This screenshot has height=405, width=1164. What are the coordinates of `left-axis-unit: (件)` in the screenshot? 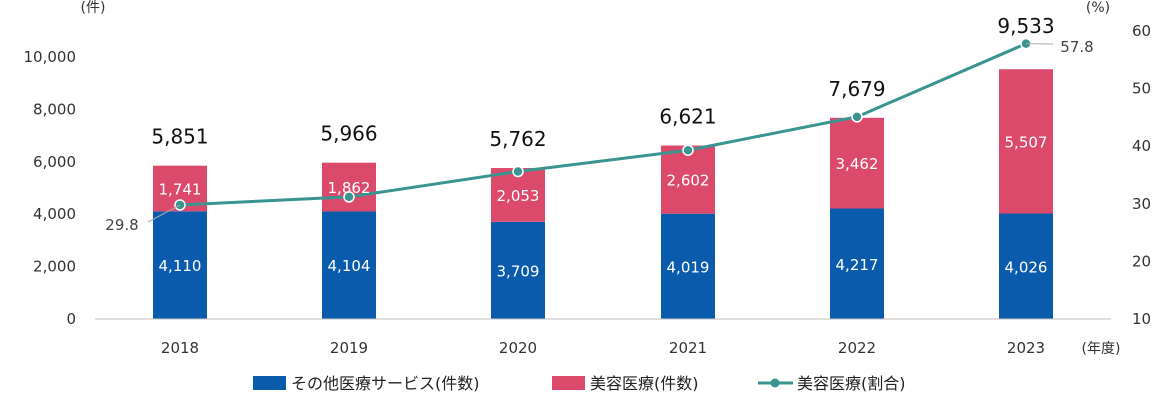 It's located at (93, 8).